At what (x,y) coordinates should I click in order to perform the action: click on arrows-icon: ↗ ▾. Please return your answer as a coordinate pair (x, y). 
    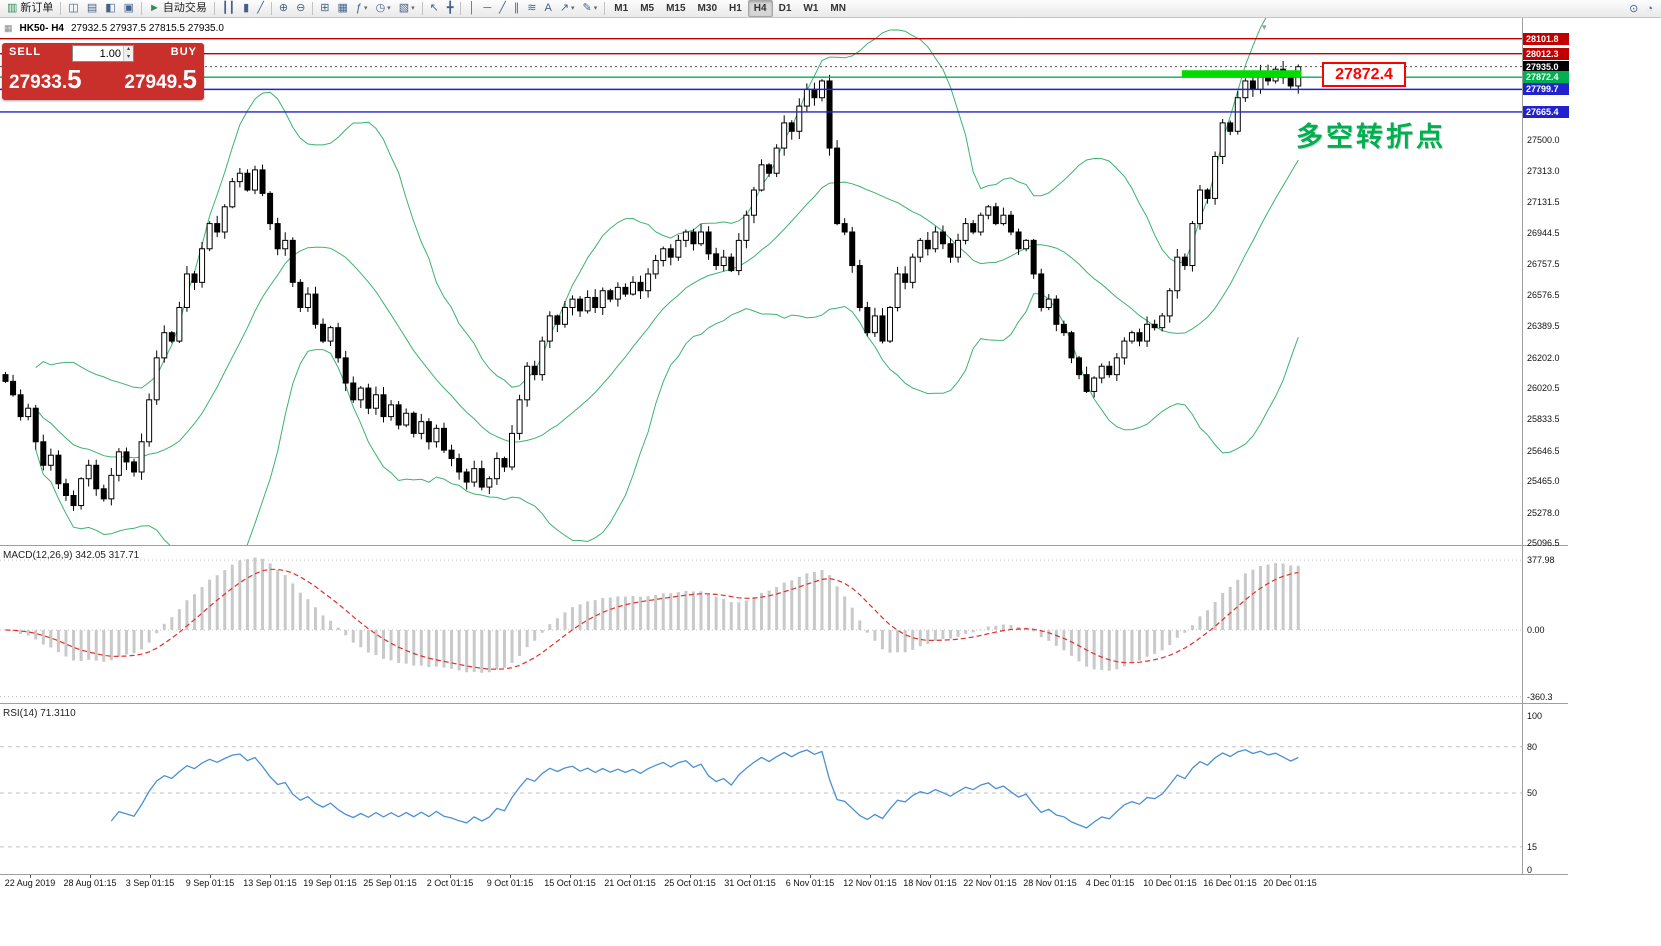
    Looking at the image, I should click on (567, 8).